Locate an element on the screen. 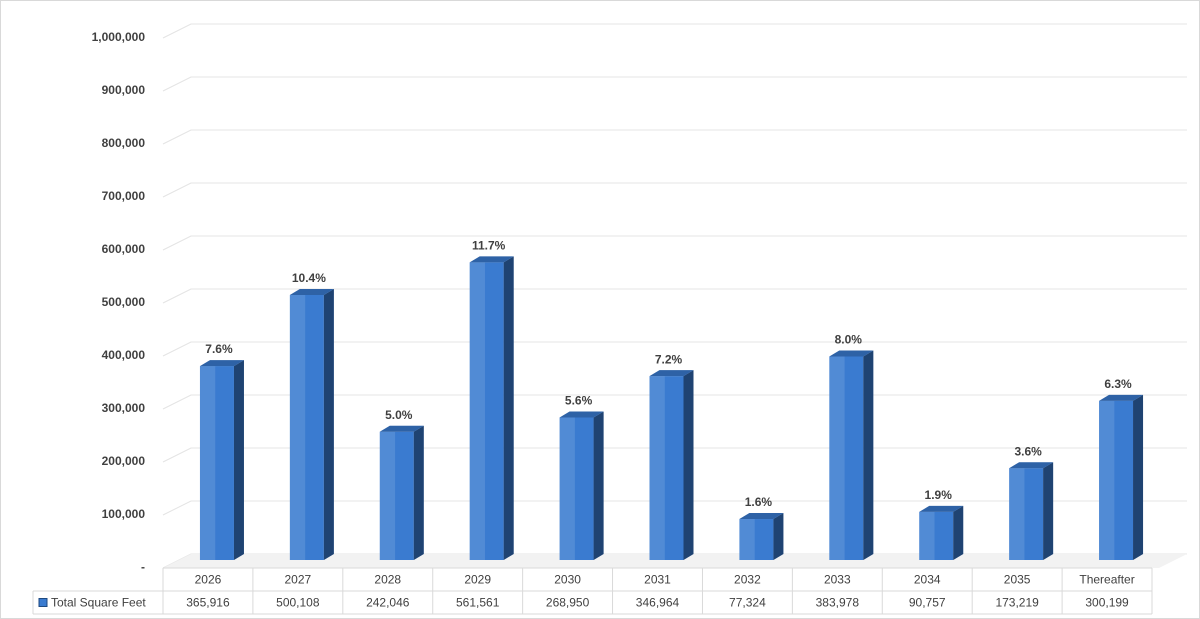 Image resolution: width=1200 pixels, height=619 pixels. y-tick-label: 500,000 is located at coordinates (124, 302).